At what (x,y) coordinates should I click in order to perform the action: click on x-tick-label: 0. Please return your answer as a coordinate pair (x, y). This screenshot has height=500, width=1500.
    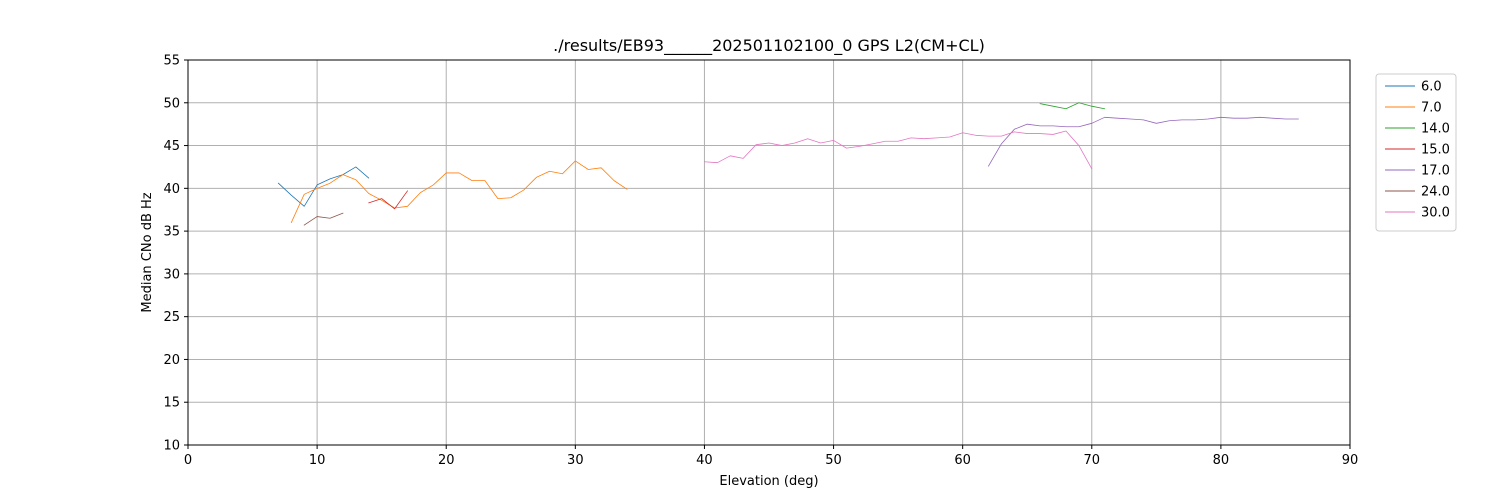
    Looking at the image, I should click on (188, 460).